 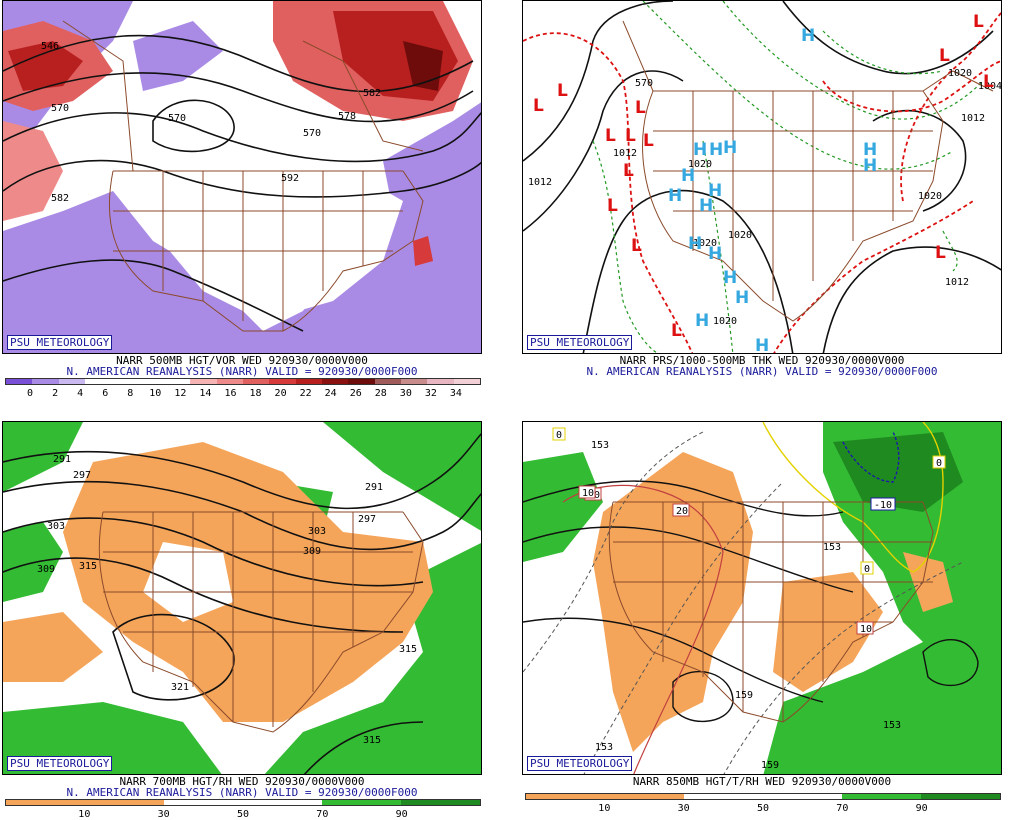 What do you see at coordinates (46, 569) in the screenshot?
I see `contour-label: 309` at bounding box center [46, 569].